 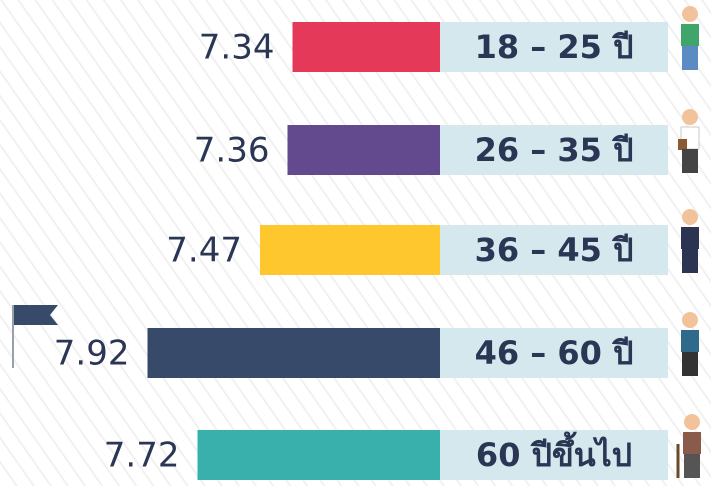 What do you see at coordinates (554, 452) in the screenshot?
I see `category-label: 60 ปีขึ้นไป` at bounding box center [554, 452].